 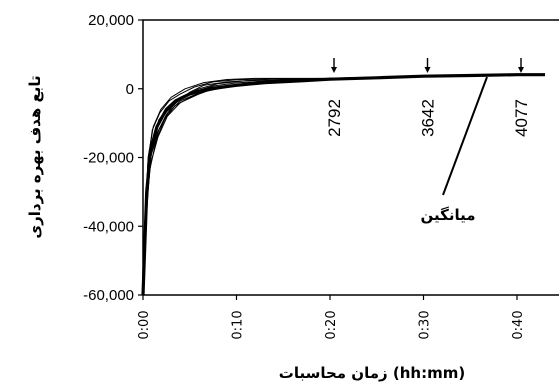 I want to click on x-tick-label: 0:20, so click(x=331, y=324).